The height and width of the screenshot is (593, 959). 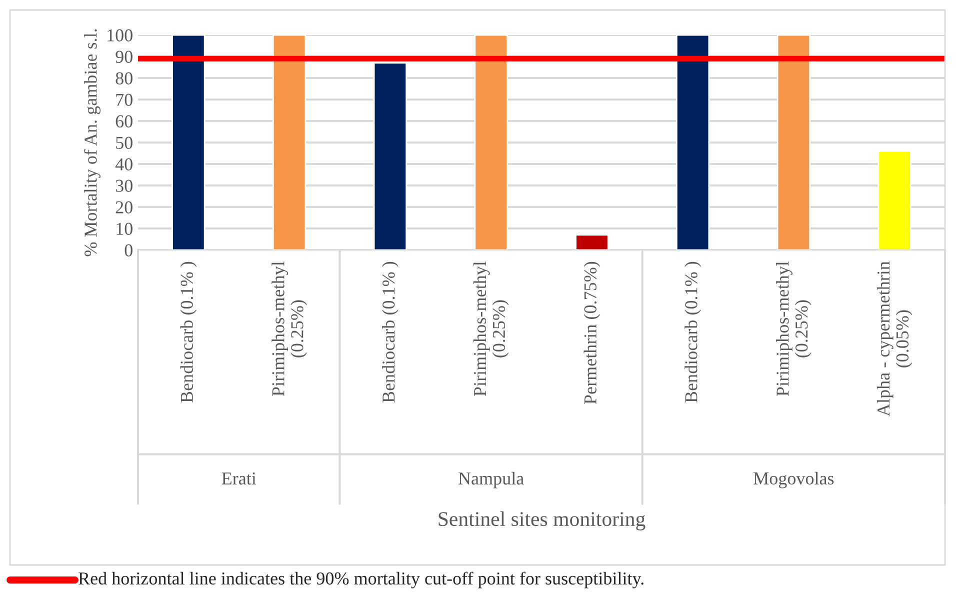 What do you see at coordinates (894, 338) in the screenshot?
I see `x-tick-label: Alpha - cypermethrin (0.05%)` at bounding box center [894, 338].